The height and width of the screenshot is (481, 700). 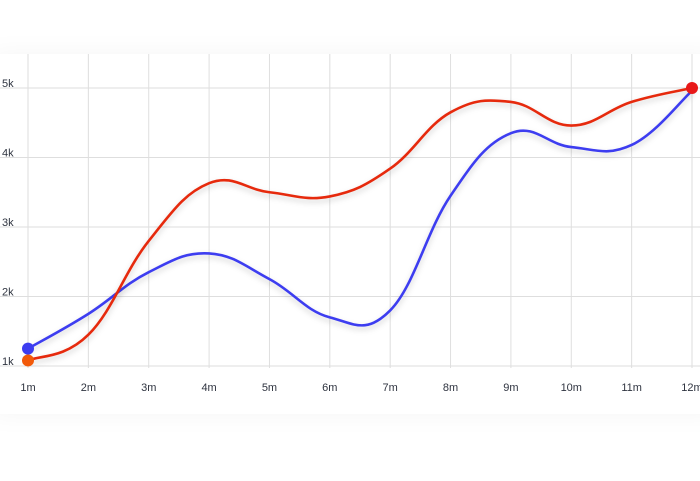 What do you see at coordinates (8, 84) in the screenshot?
I see `y-tick-label: 5k` at bounding box center [8, 84].